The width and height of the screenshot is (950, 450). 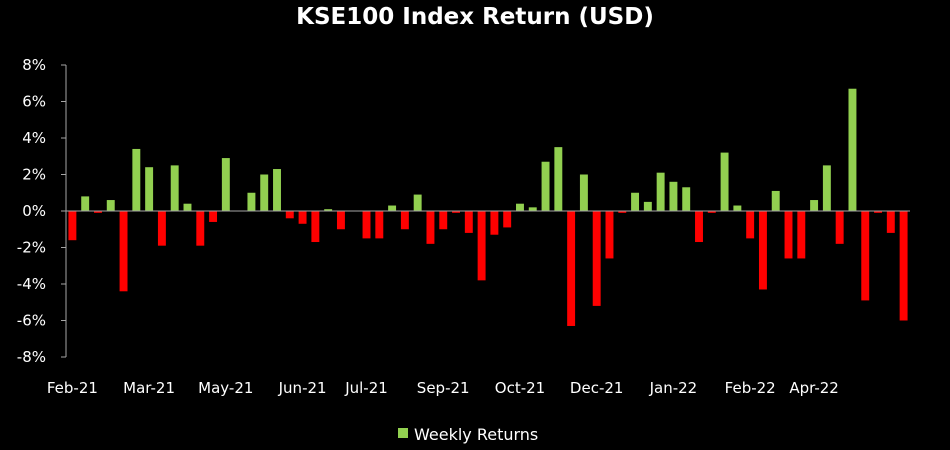 What do you see at coordinates (750, 388) in the screenshot?
I see `x-tick-label: Feb-22` at bounding box center [750, 388].